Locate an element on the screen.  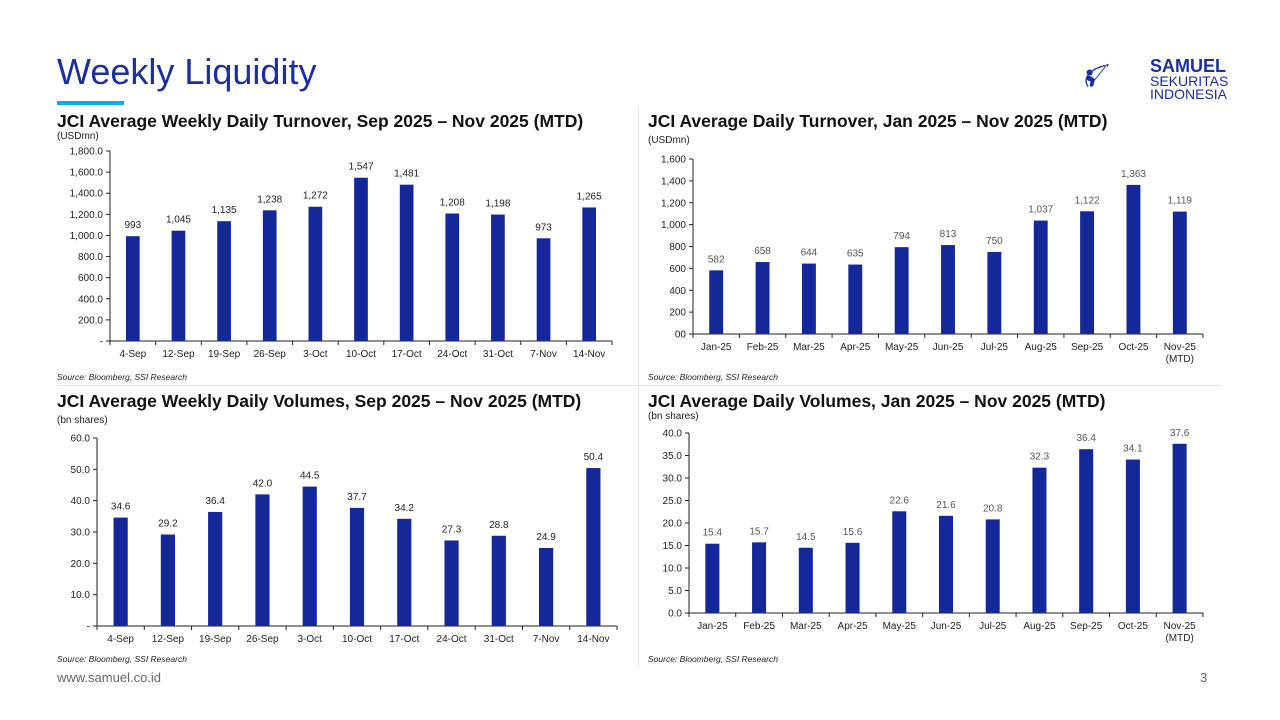
data-label: 794 is located at coordinates (901, 236).